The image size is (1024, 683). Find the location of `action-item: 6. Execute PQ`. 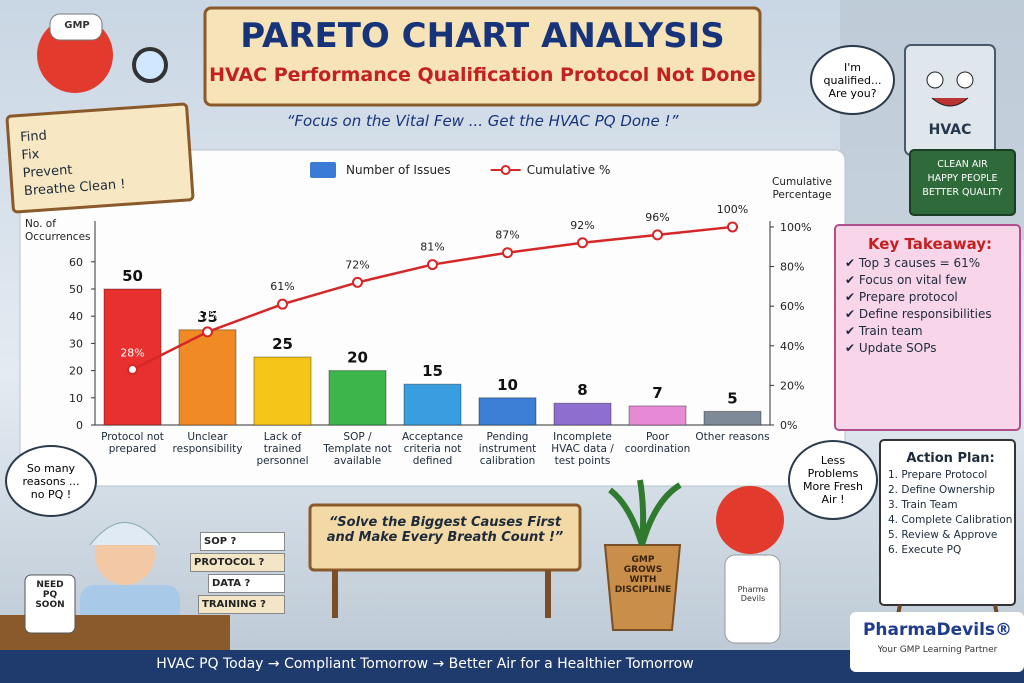

action-item: 6. Execute PQ is located at coordinates (925, 550).